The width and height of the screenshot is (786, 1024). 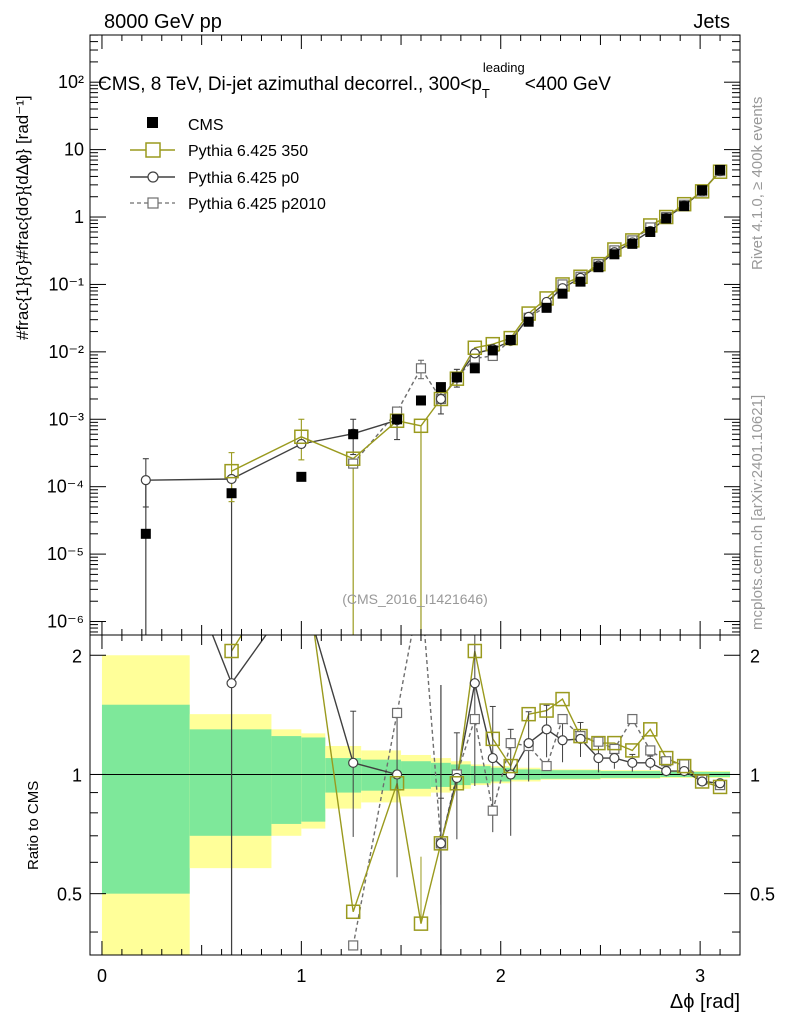 What do you see at coordinates (711, 22) in the screenshot?
I see `process-label: Jets` at bounding box center [711, 22].